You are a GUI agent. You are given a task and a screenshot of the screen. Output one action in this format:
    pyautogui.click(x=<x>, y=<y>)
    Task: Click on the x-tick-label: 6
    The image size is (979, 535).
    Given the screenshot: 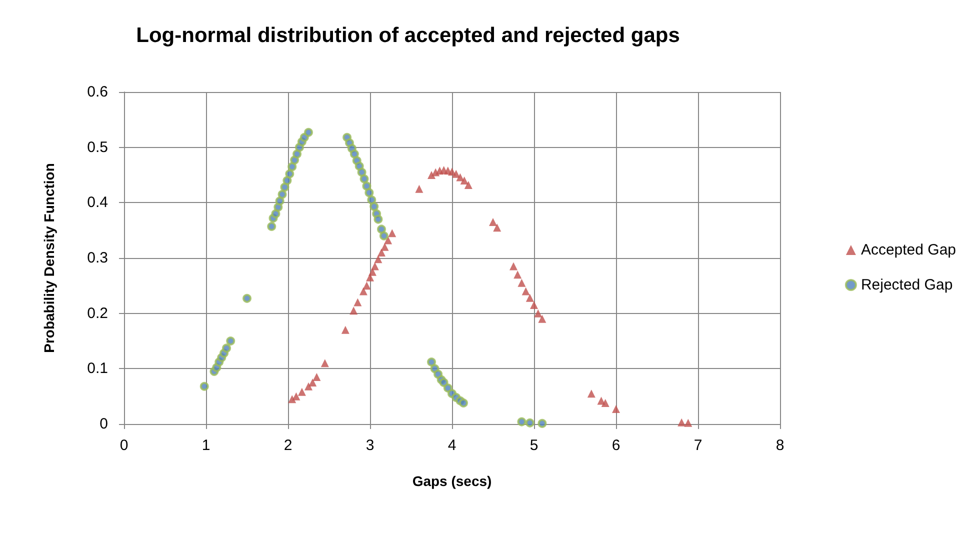 What is the action you would take?
    pyautogui.click(x=616, y=445)
    